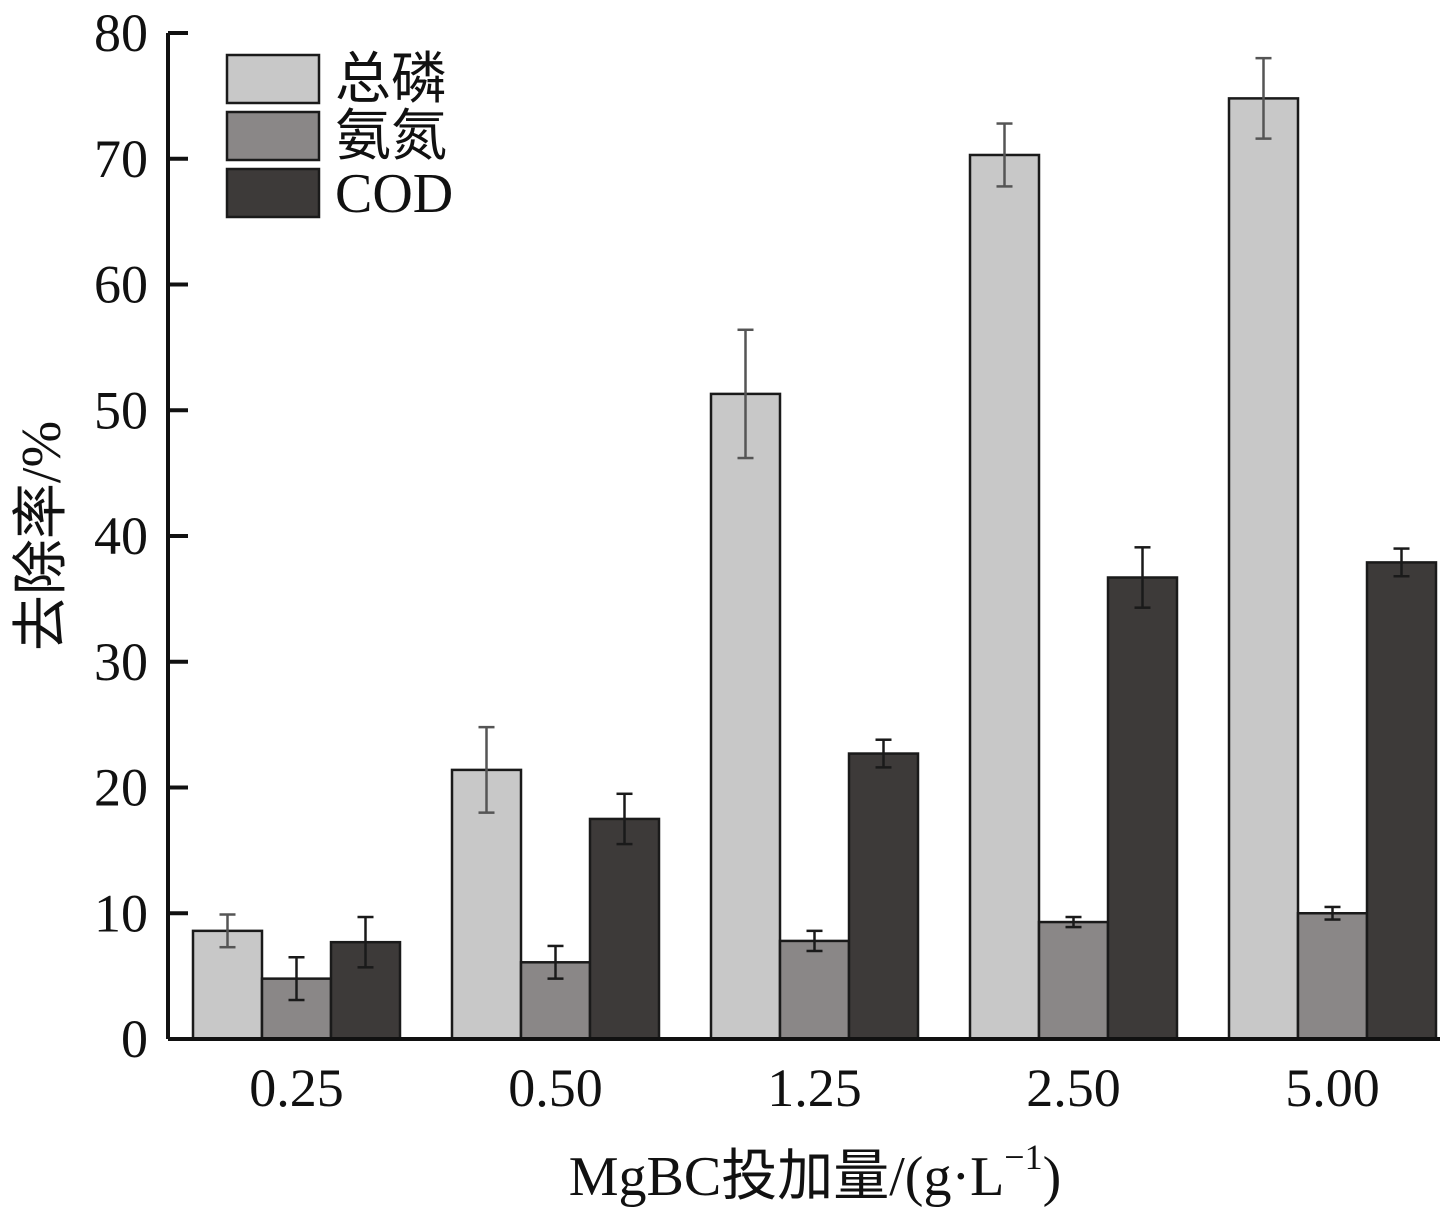 This screenshot has width=1443, height=1213. Describe the element at coordinates (121, 410) in the screenshot. I see `y-tick-label-5: 50` at that location.